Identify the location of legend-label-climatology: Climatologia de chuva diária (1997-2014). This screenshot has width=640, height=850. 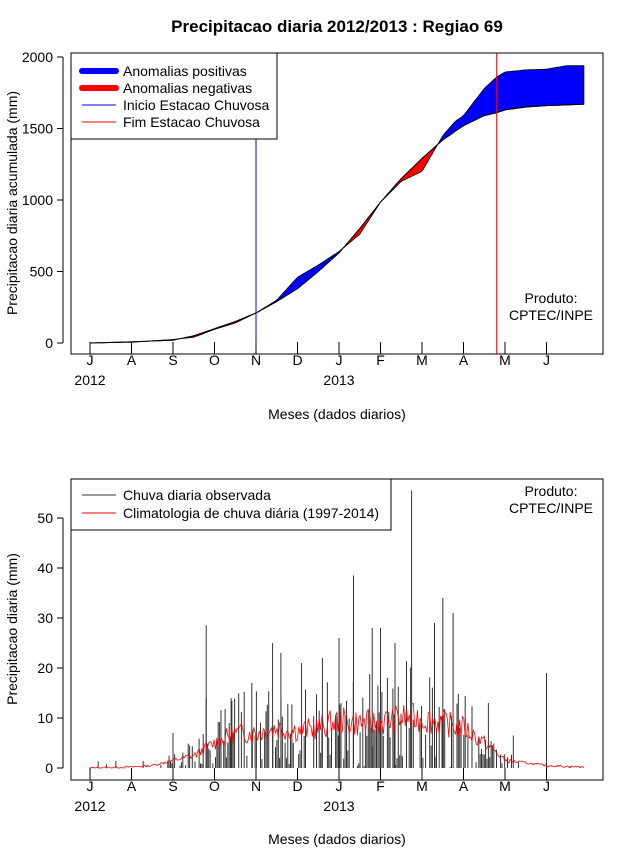
(251, 513).